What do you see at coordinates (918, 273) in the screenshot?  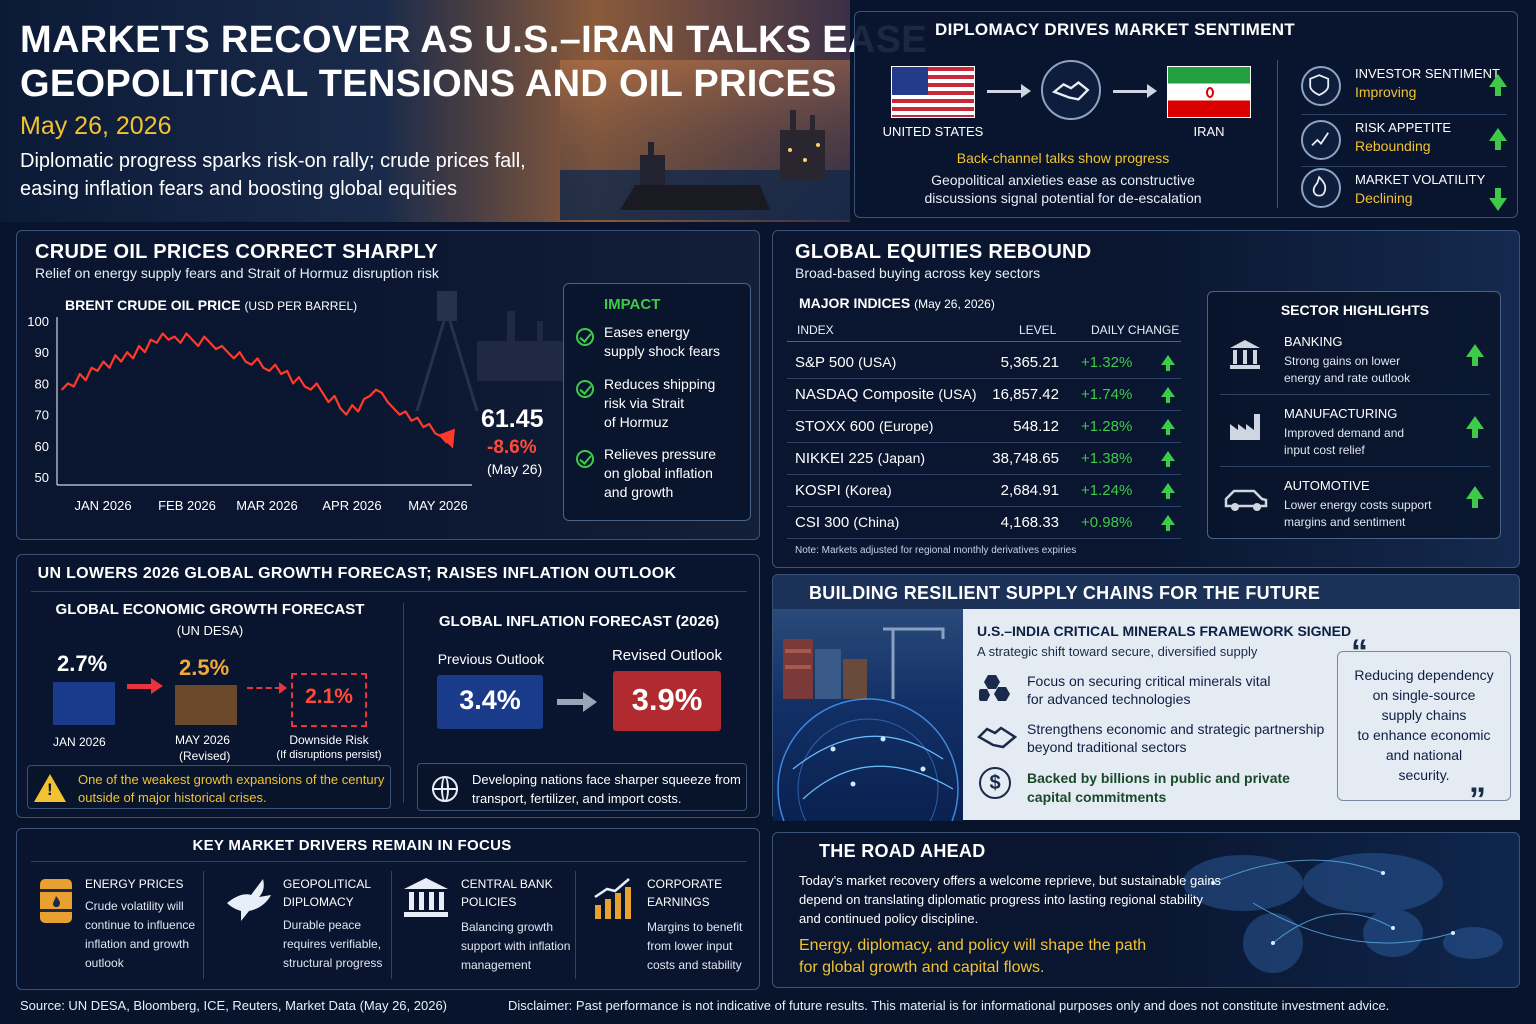 I see `equities-subtitle: Broad-based buying across key sectors` at bounding box center [918, 273].